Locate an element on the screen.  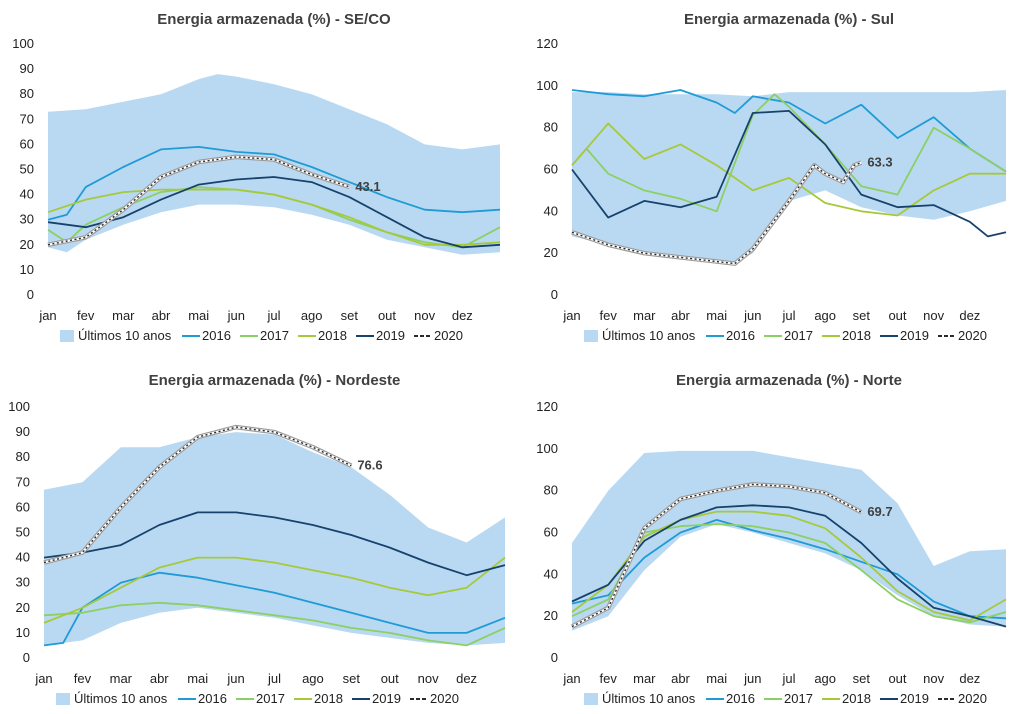
x-tick-label: mai is located at coordinates (716, 678).